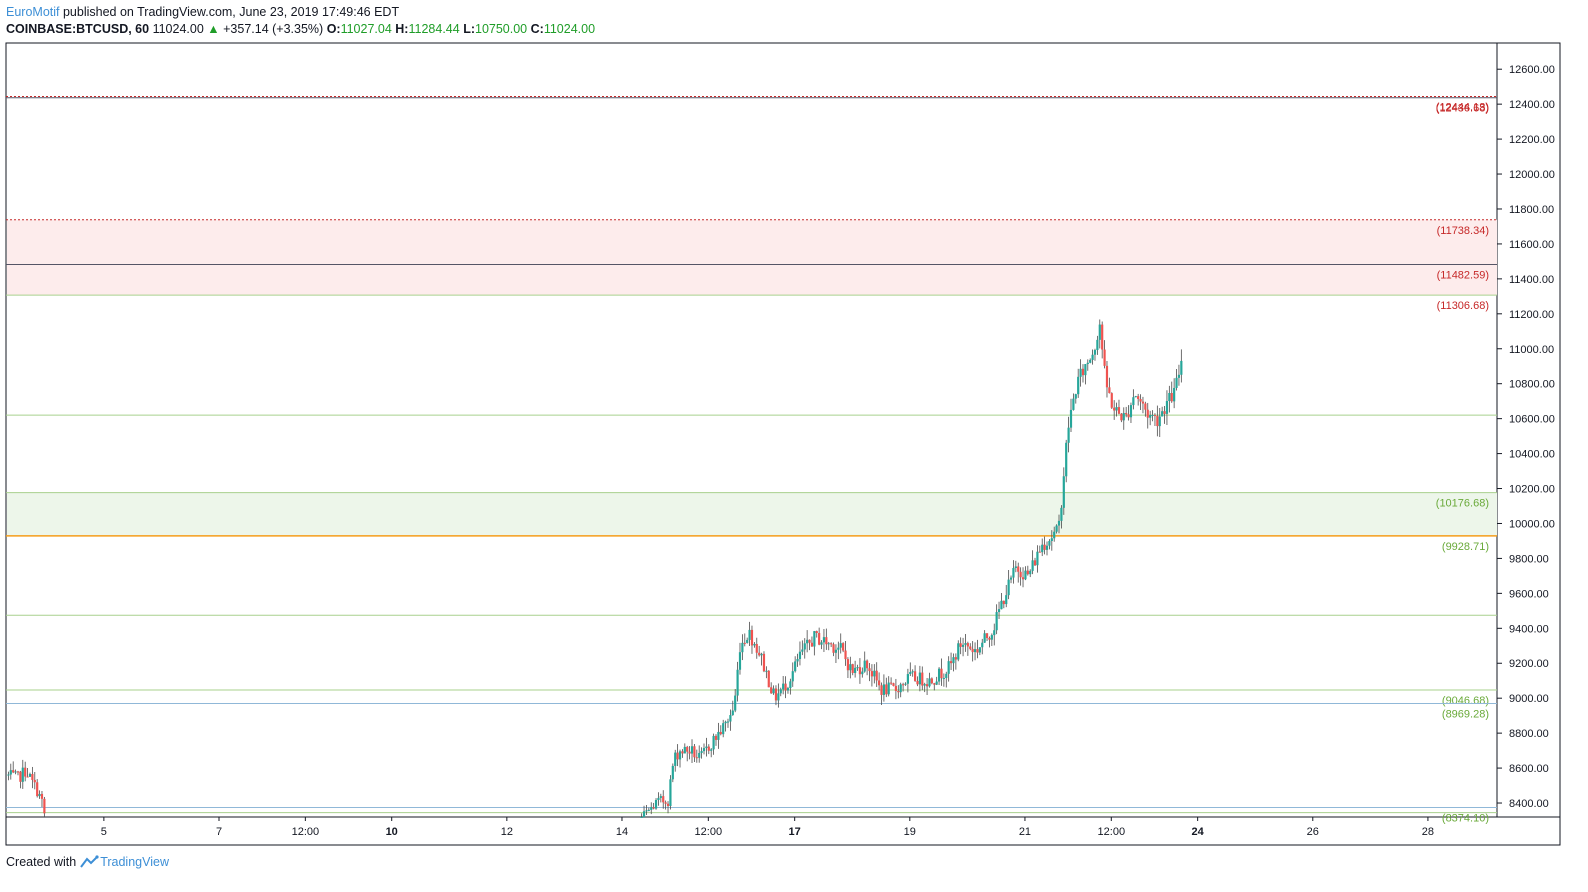 The width and height of the screenshot is (1588, 892). What do you see at coordinates (1532, 455) in the screenshot?
I see `price-tick-label: 10400.00` at bounding box center [1532, 455].